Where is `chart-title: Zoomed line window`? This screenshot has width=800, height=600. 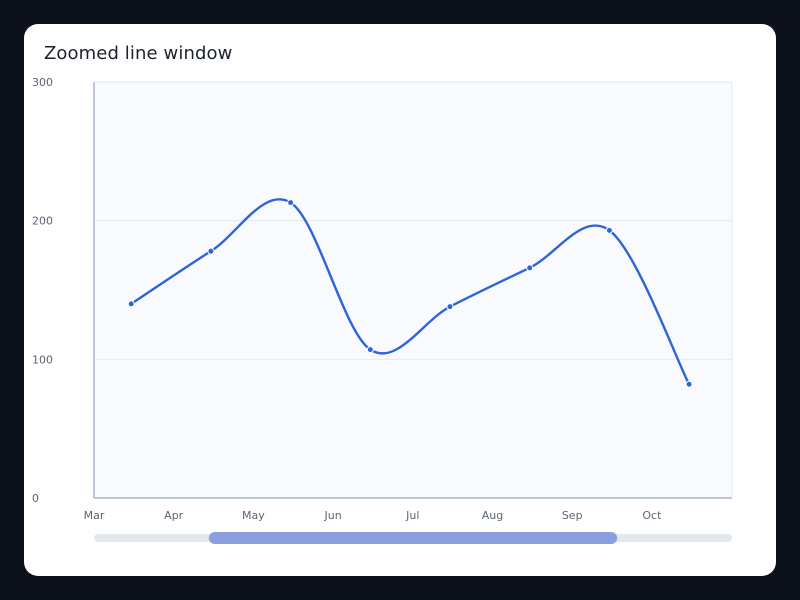
chart-title: Zoomed line window is located at coordinates (138, 53).